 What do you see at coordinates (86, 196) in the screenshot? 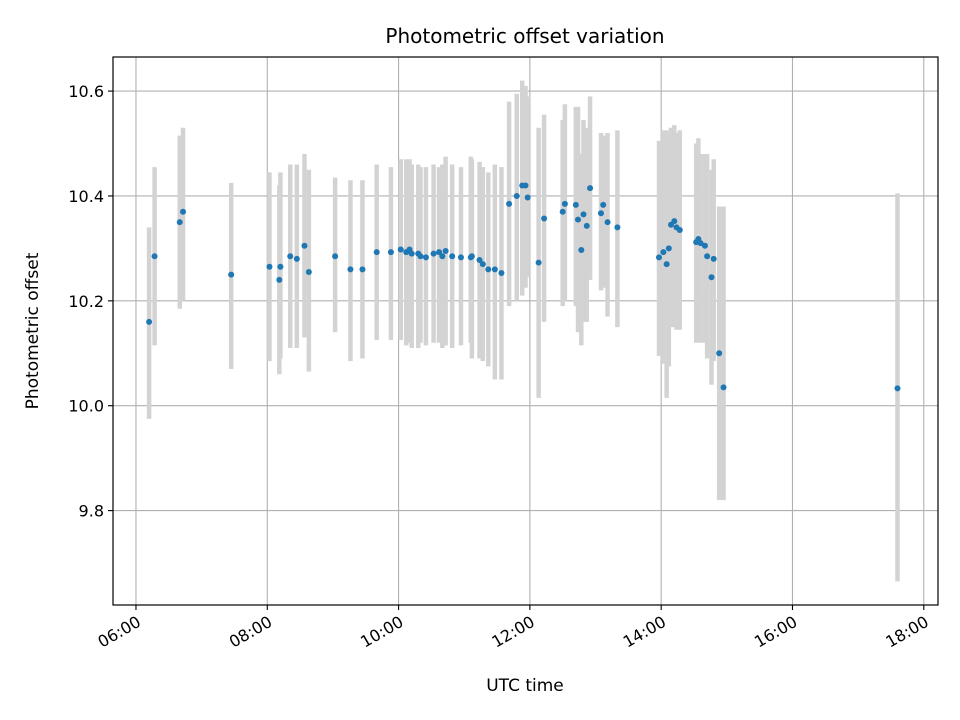
I see `y-tick-label: 10.4` at bounding box center [86, 196].